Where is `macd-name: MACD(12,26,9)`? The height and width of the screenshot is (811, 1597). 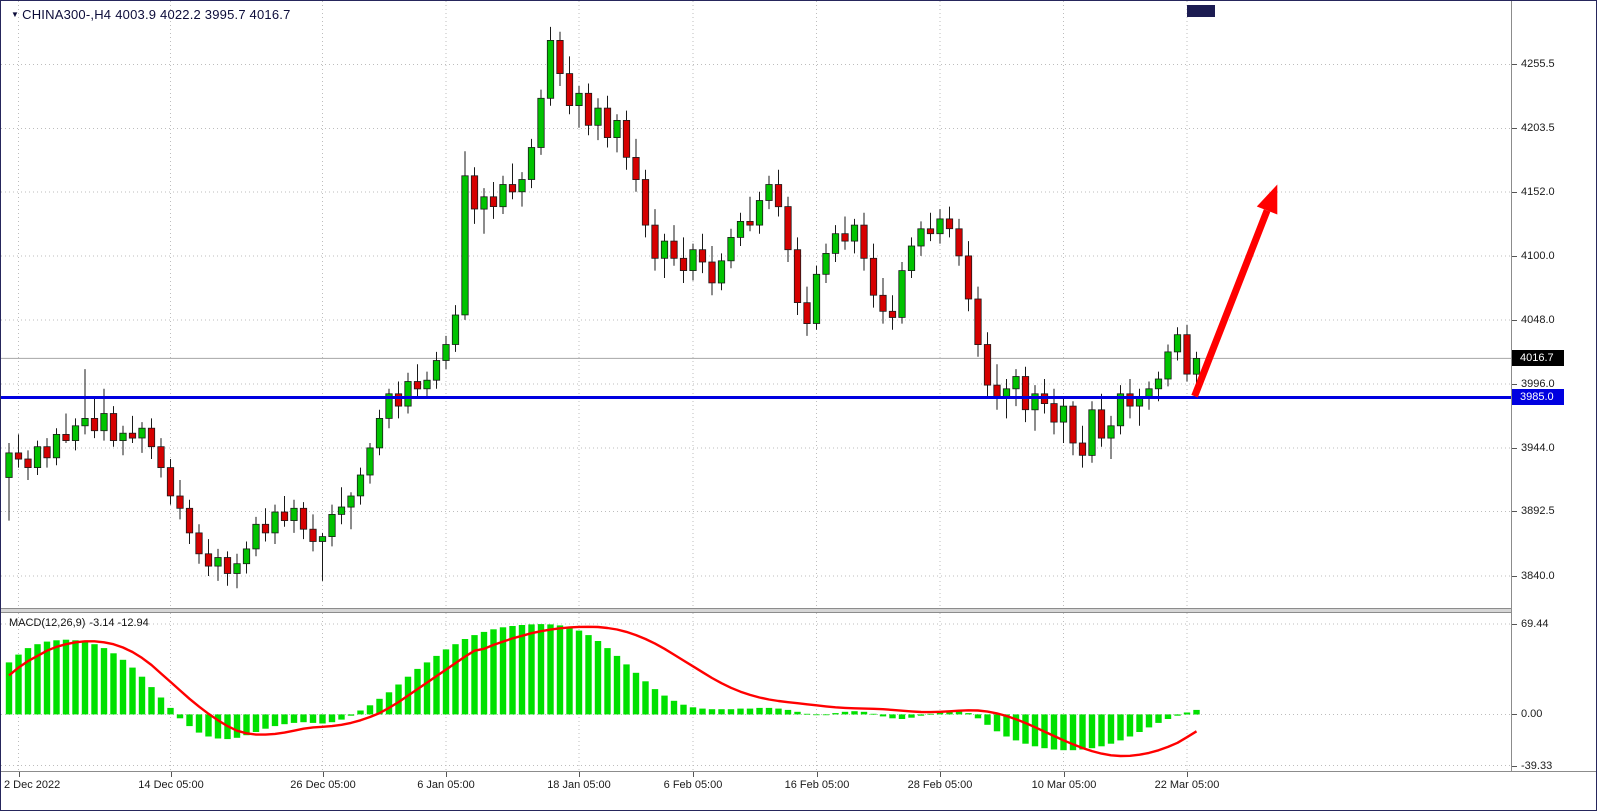
macd-name: MACD(12,26,9) is located at coordinates (47, 623).